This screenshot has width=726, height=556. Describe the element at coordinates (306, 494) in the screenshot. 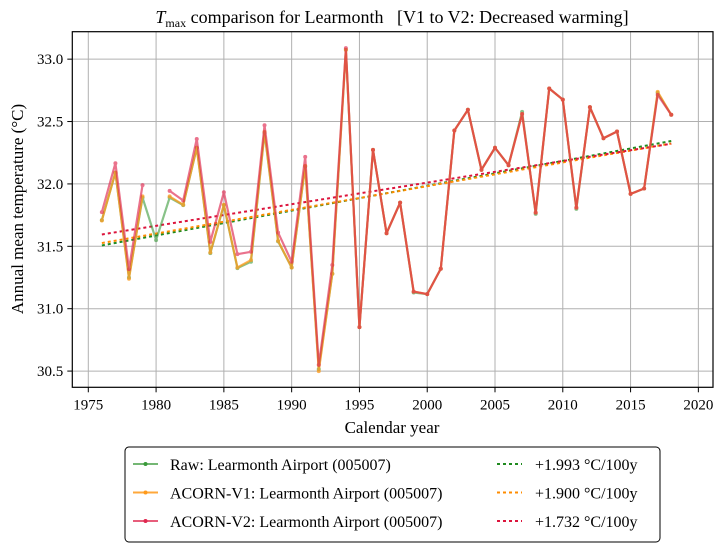

I see `legend-label: ACORN-V1: Learmonth Airport (005007)` at that location.